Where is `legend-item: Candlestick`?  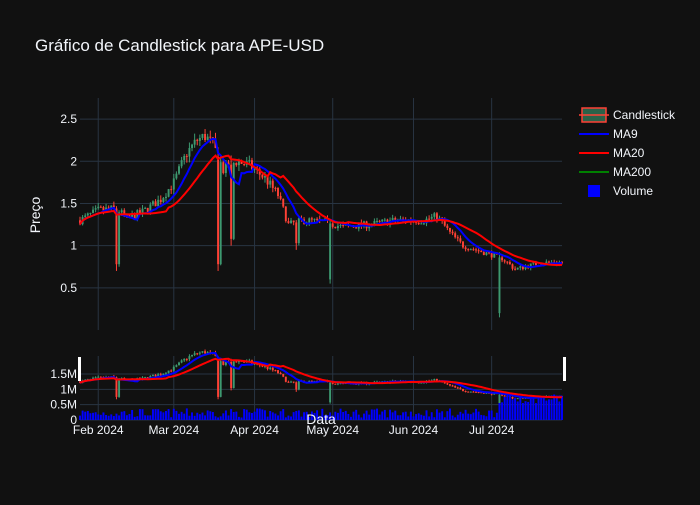
legend-item: Candlestick is located at coordinates (627, 115).